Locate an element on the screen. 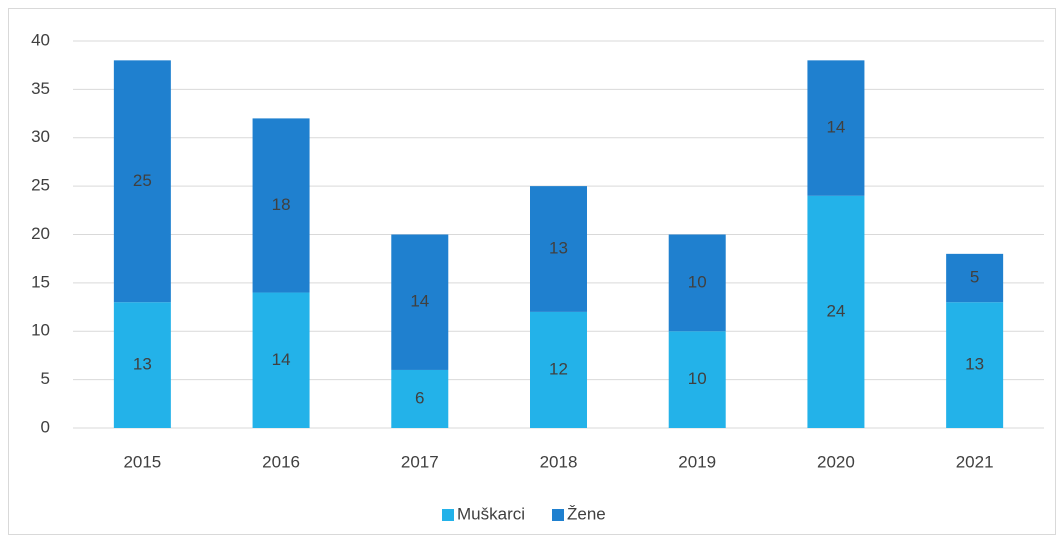  x-tick-label: 2017 is located at coordinates (420, 461).